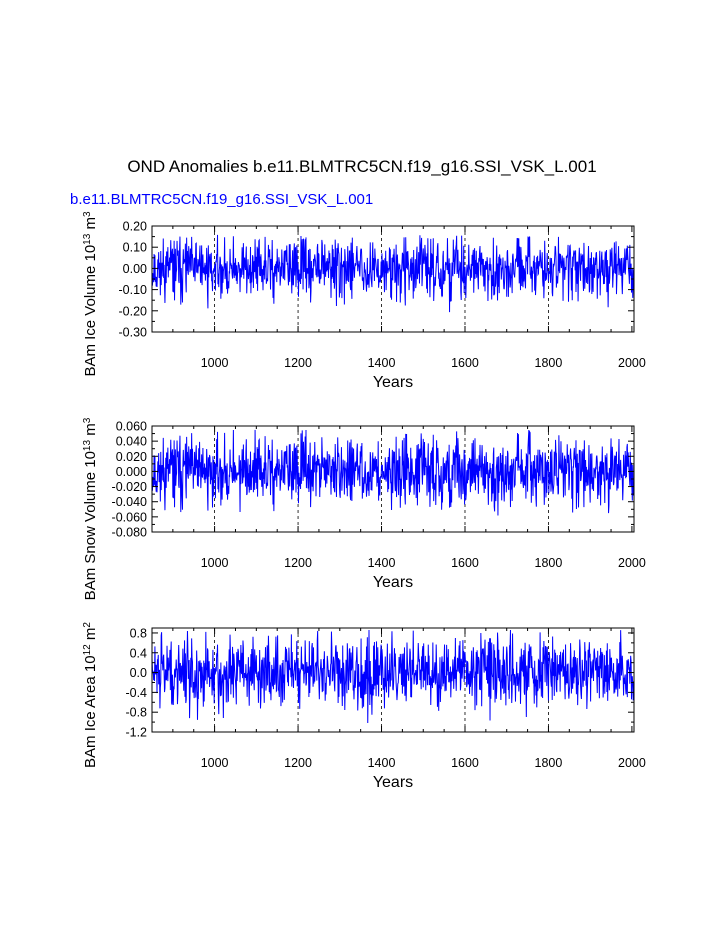  I want to click on y-tick-label: 0.040, so click(131, 442).